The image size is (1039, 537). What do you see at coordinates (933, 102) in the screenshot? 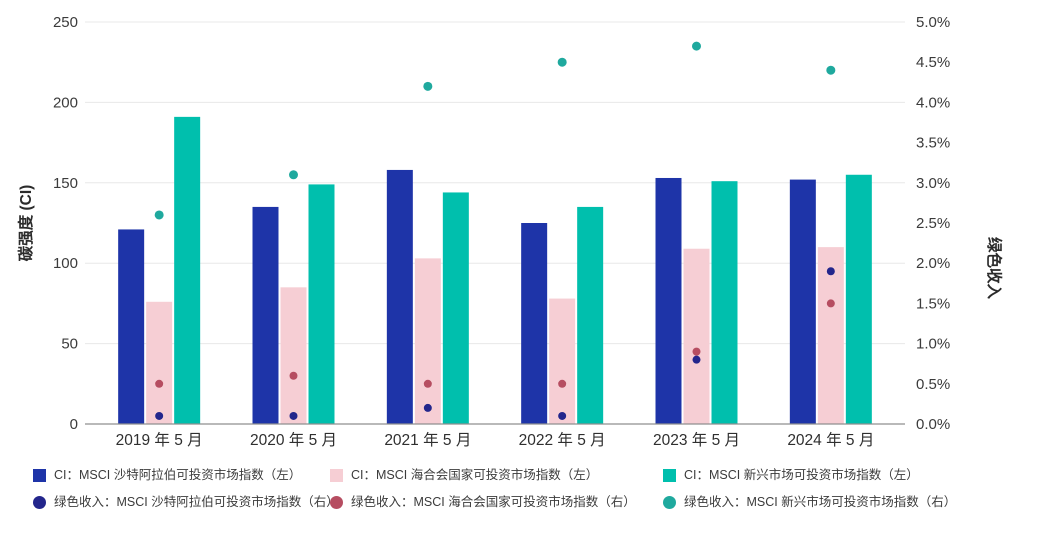
I see `right-axis-tick: 4.0%` at bounding box center [933, 102].